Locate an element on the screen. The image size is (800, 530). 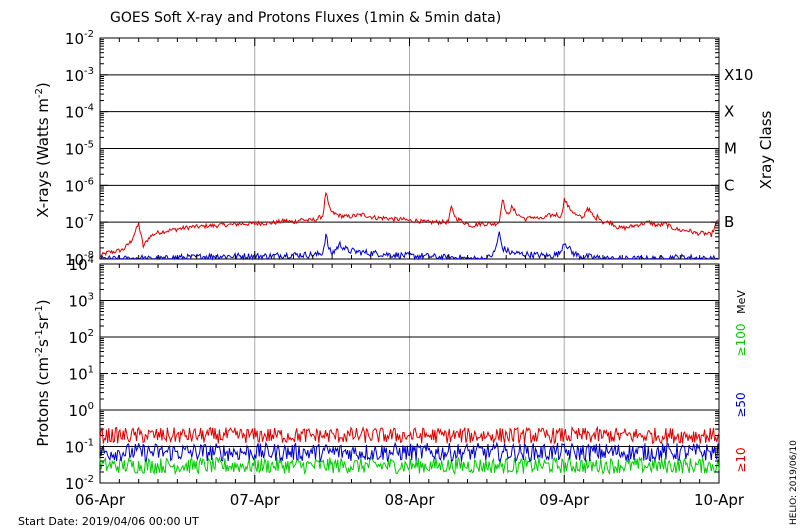
energy-label-ge100: ≥100 is located at coordinates (741, 340).